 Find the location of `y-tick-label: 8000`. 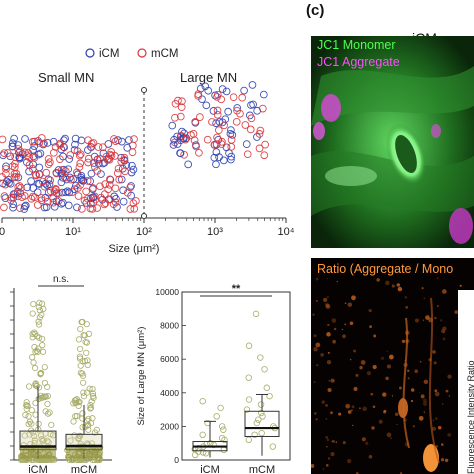

y-tick-label: 8000 is located at coordinates (169, 326).